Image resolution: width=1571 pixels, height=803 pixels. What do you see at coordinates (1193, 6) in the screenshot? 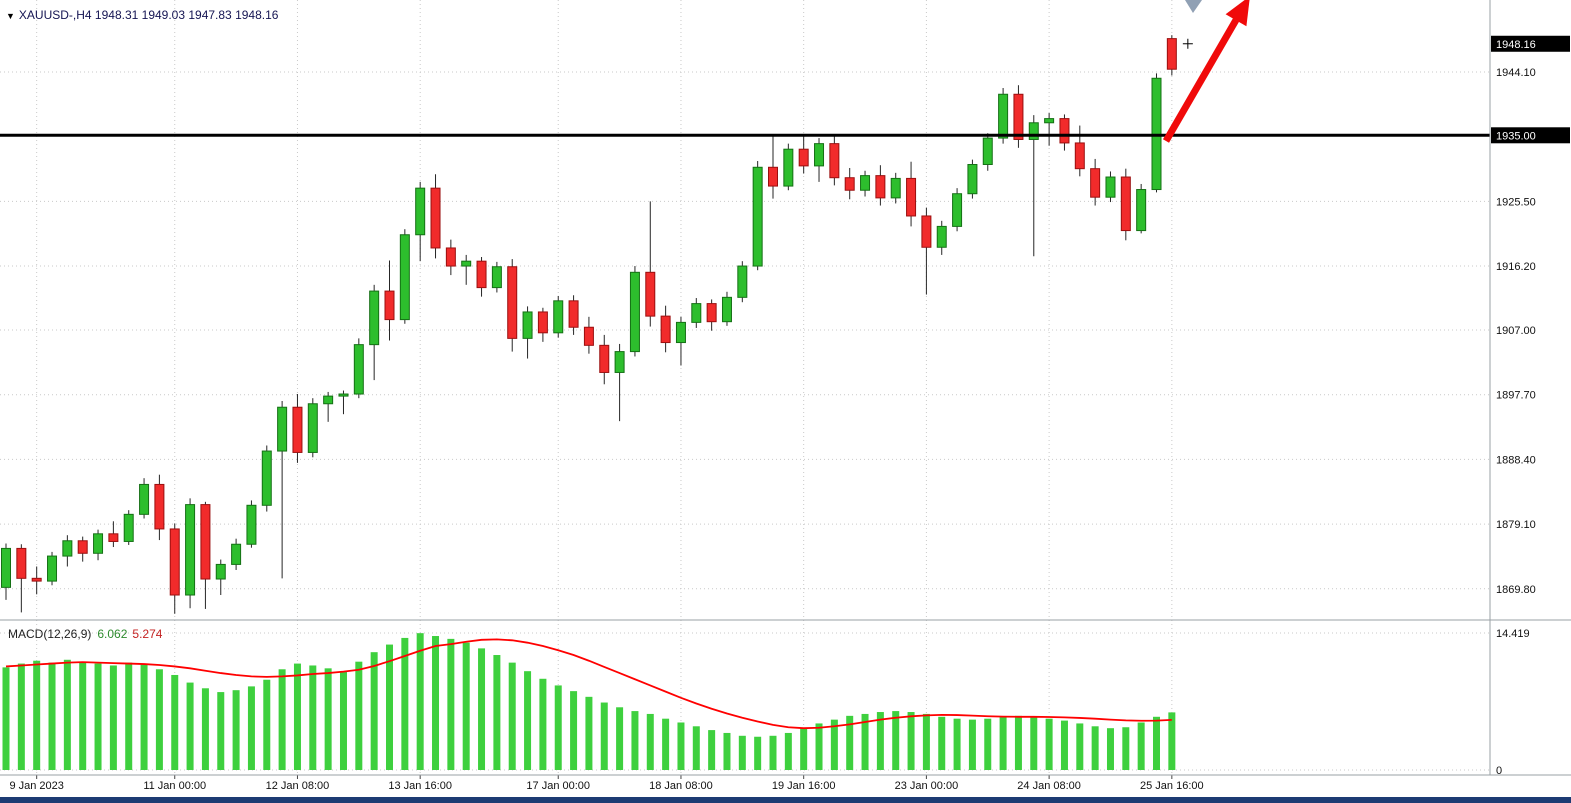
I see `mouse-cursor-icon` at bounding box center [1193, 6].